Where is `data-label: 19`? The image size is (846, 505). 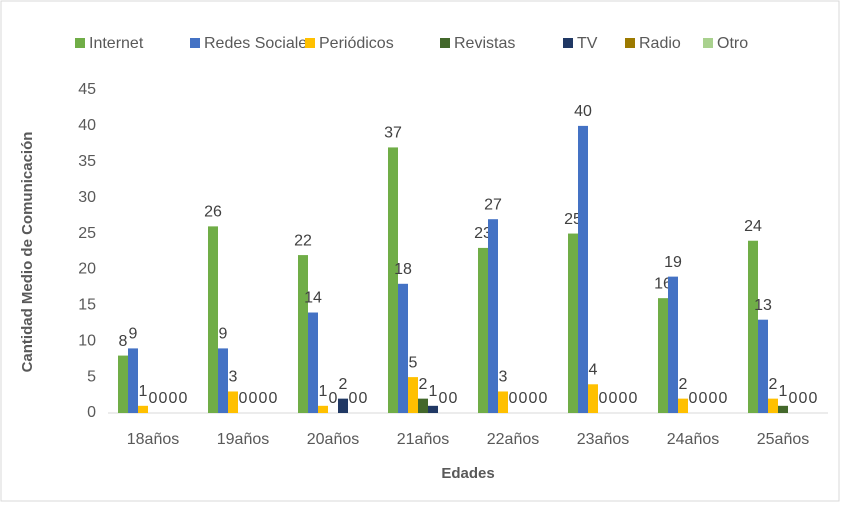 data-label: 19 is located at coordinates (673, 262).